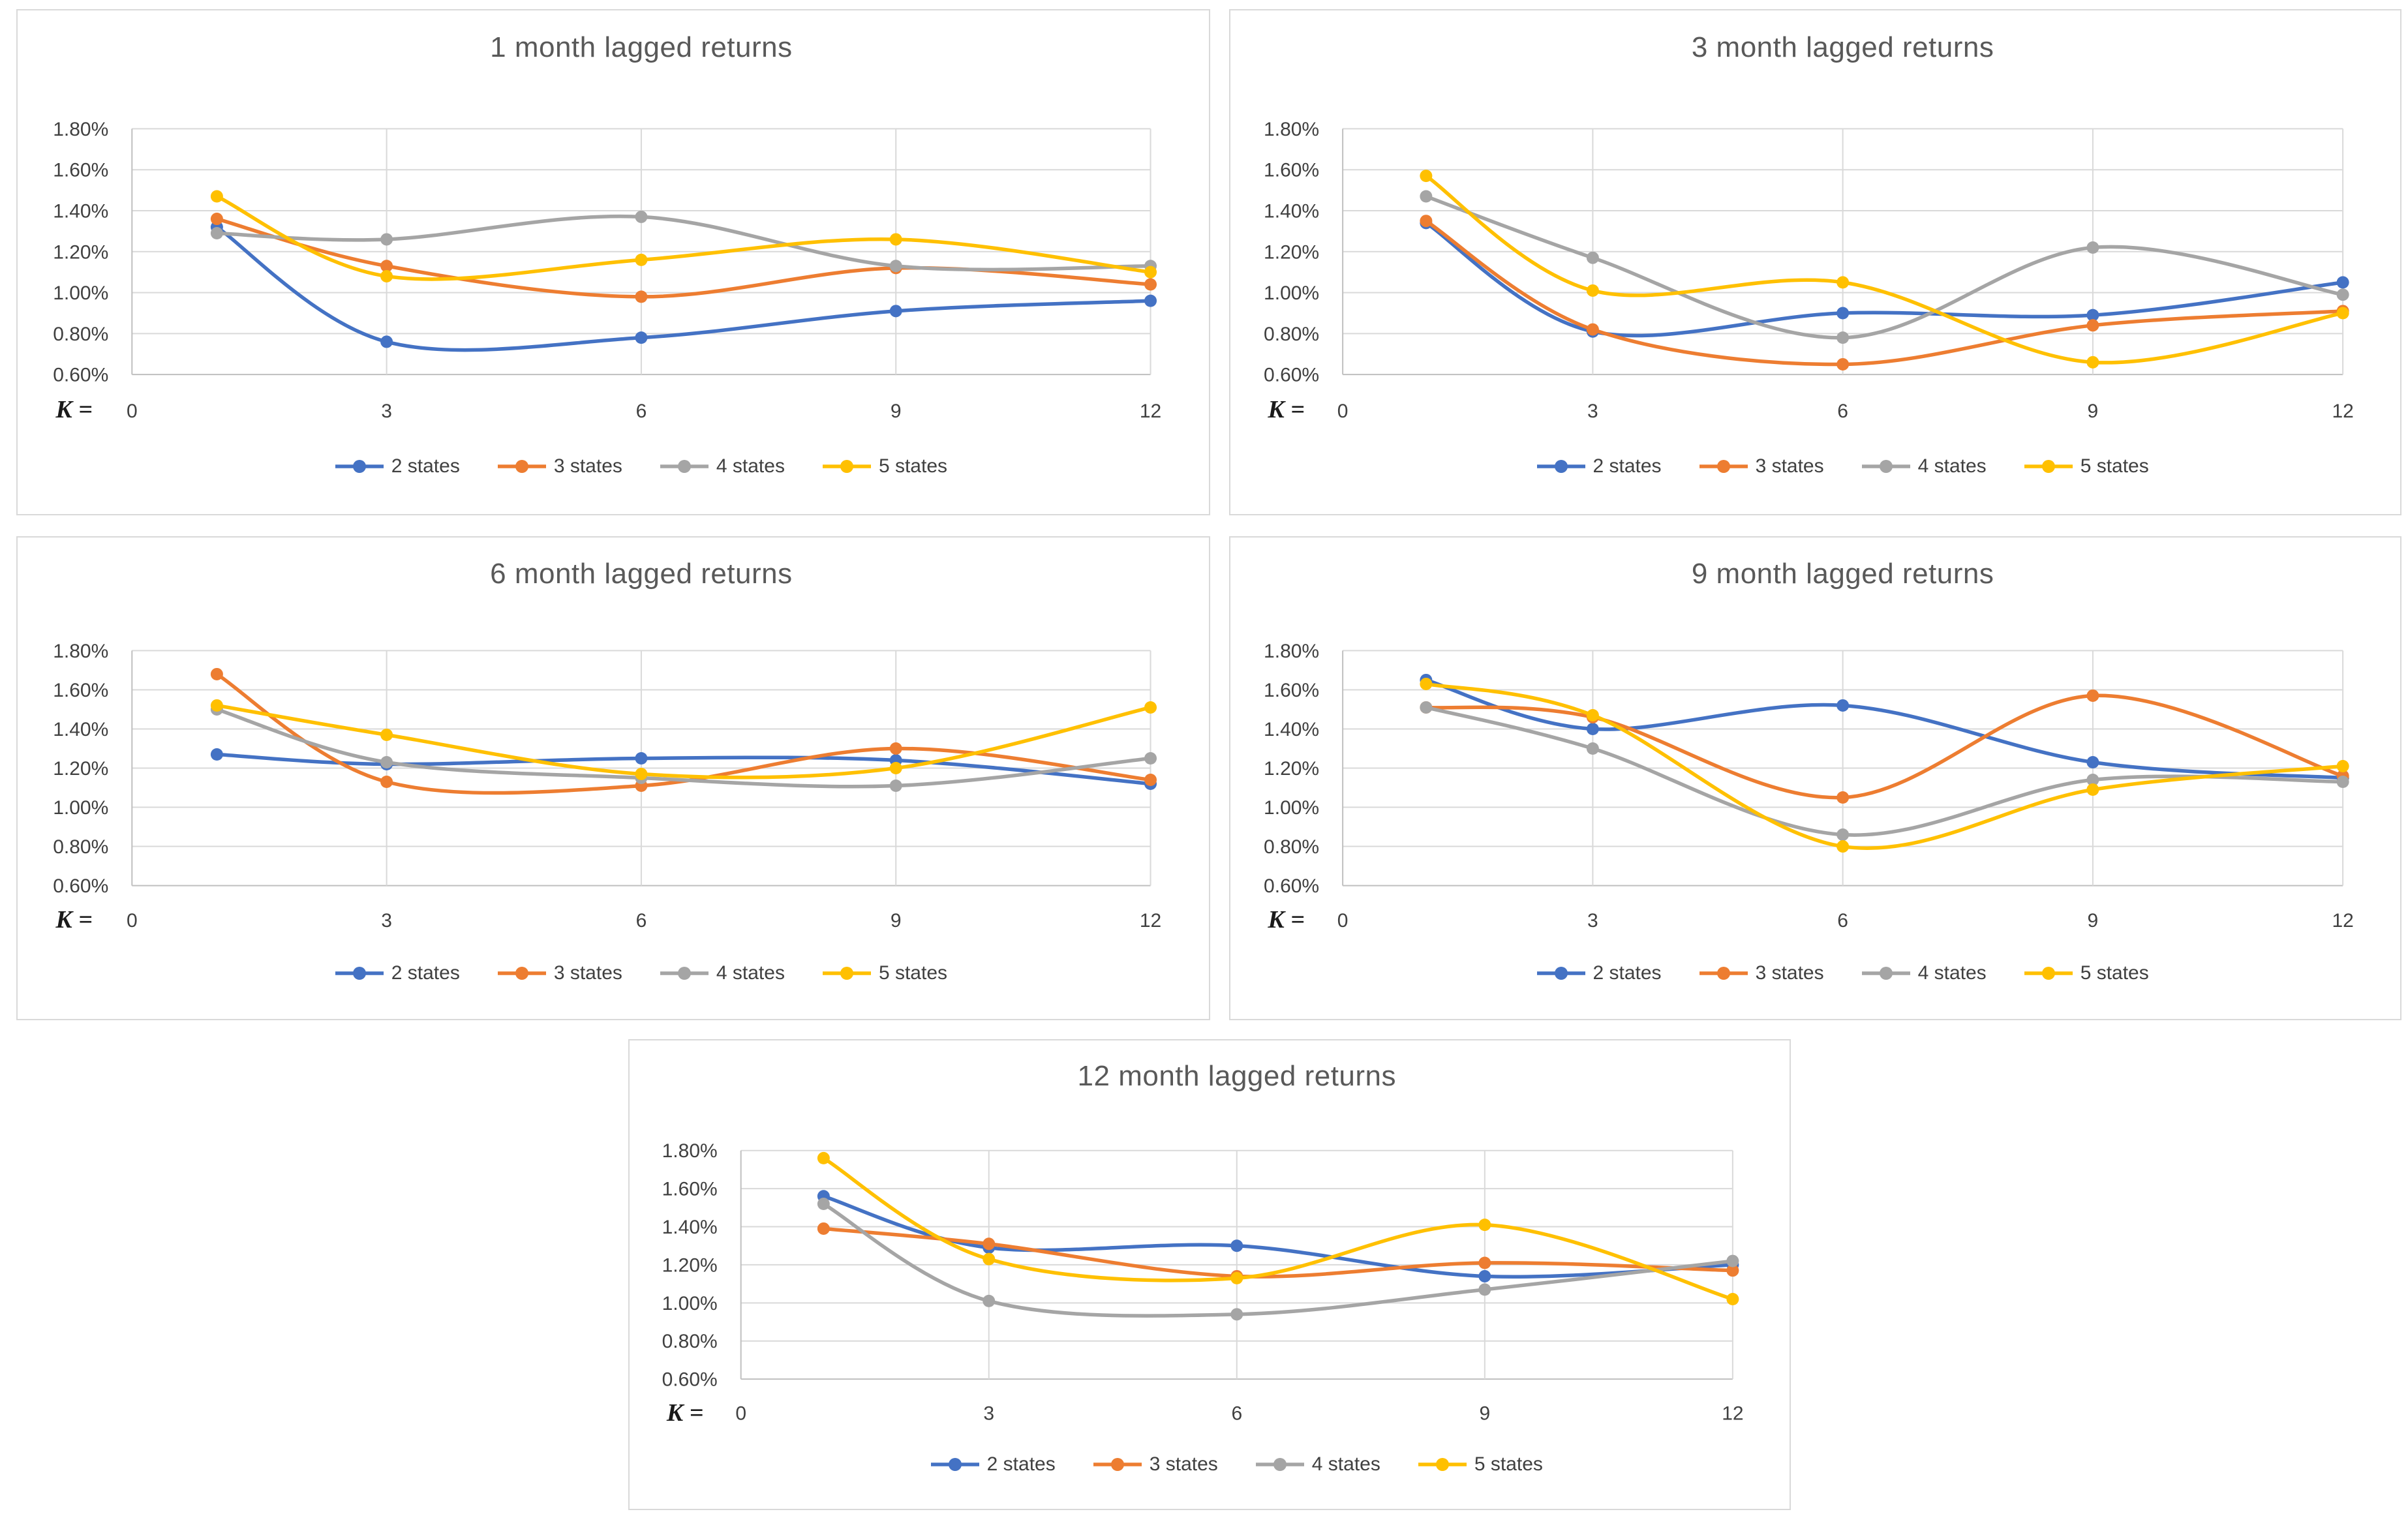  I want to click on chart-title: 12 month lagged returns, so click(1237, 1076).